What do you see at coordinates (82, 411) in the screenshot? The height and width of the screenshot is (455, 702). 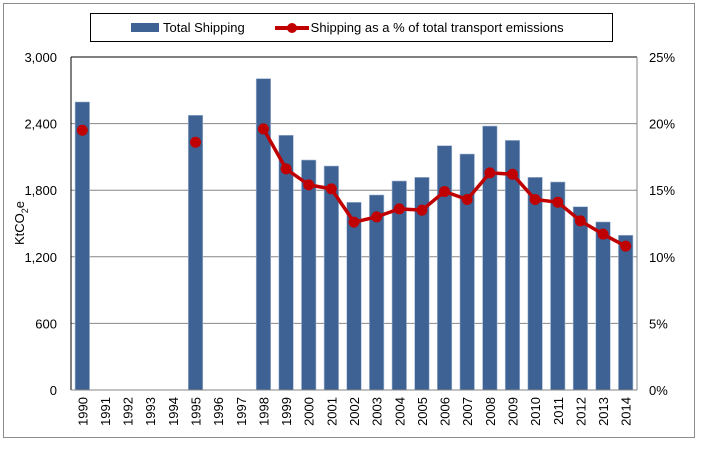 I see `x-tick-label: 1990` at bounding box center [82, 411].